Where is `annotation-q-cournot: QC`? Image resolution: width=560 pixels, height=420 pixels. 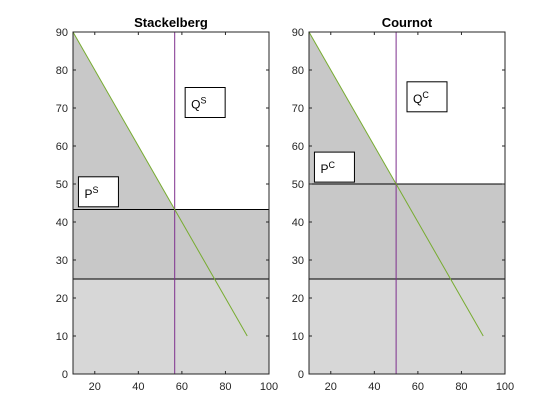
annotation-q-cournot: QC is located at coordinates (427, 97).